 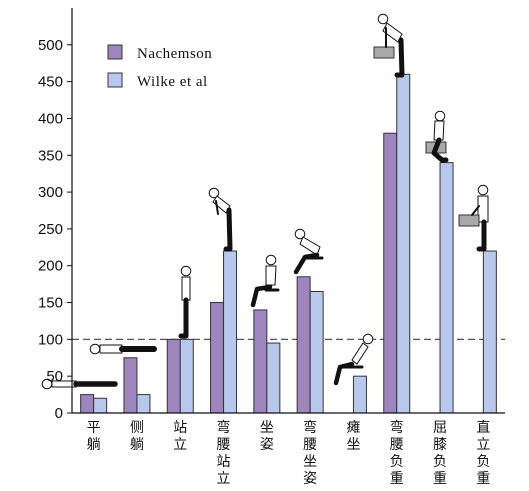 I want to click on slouched-figure-icon, so click(x=353, y=359).